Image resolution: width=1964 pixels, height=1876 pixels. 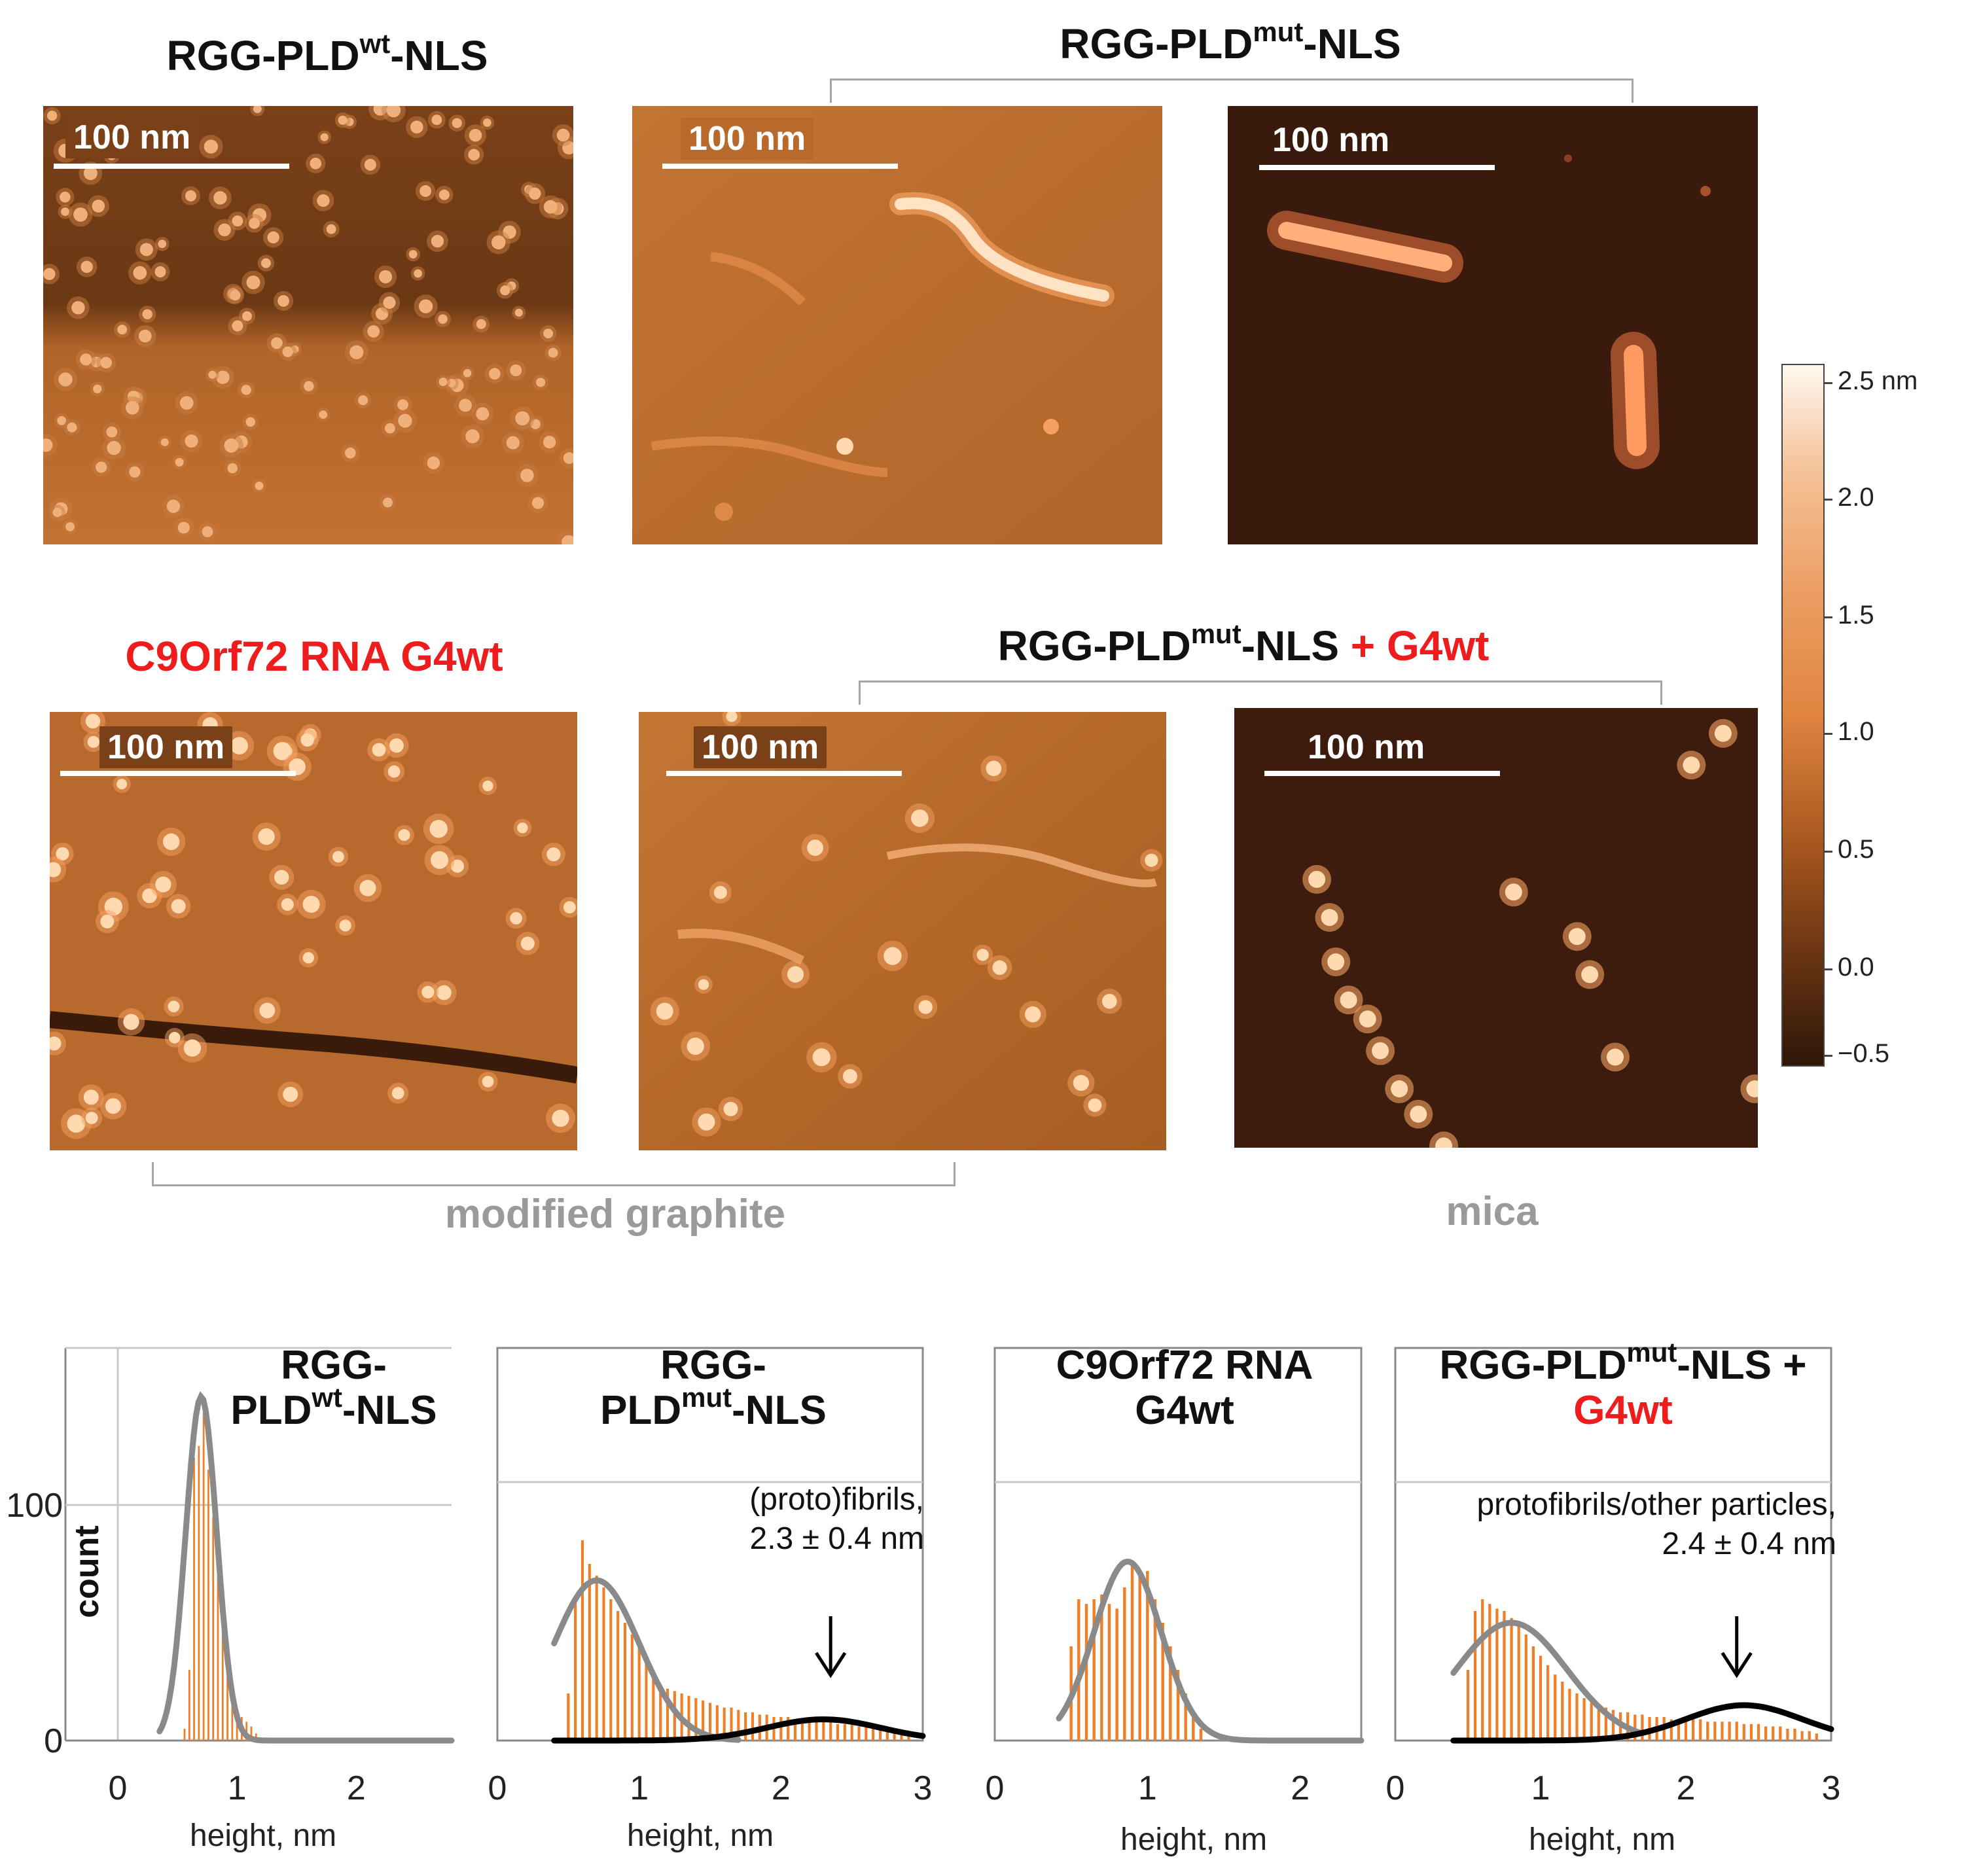 What do you see at coordinates (34, 1506) in the screenshot?
I see `y-tick-label: 100` at bounding box center [34, 1506].